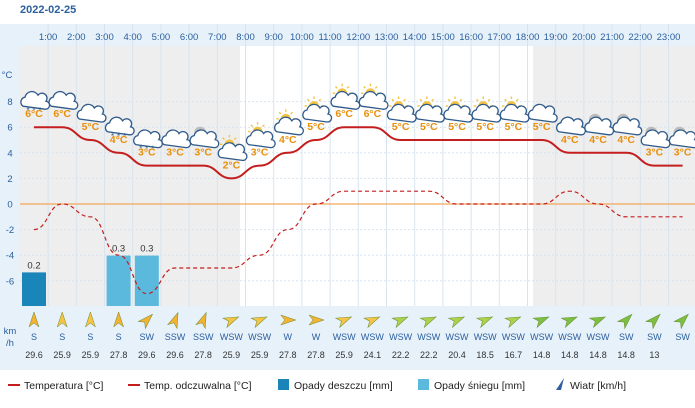 The width and height of the screenshot is (695, 408). Describe the element at coordinates (9, 179) in the screenshot. I see `y-tick-label: 2` at that location.